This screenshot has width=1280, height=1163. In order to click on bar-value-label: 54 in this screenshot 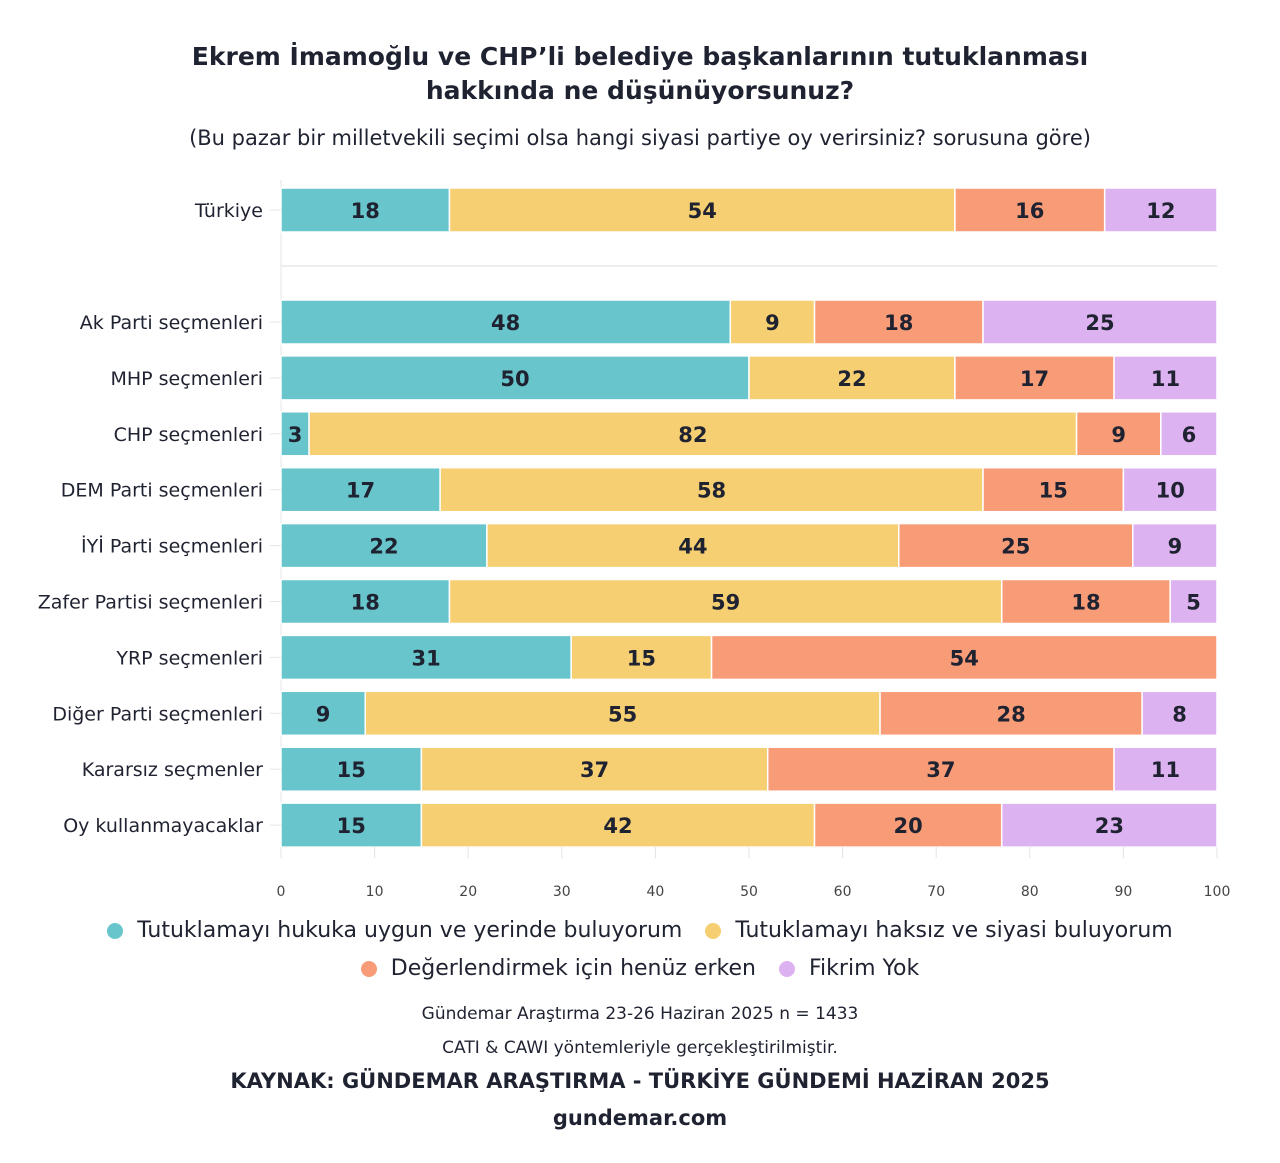, I will do `click(964, 658)`.